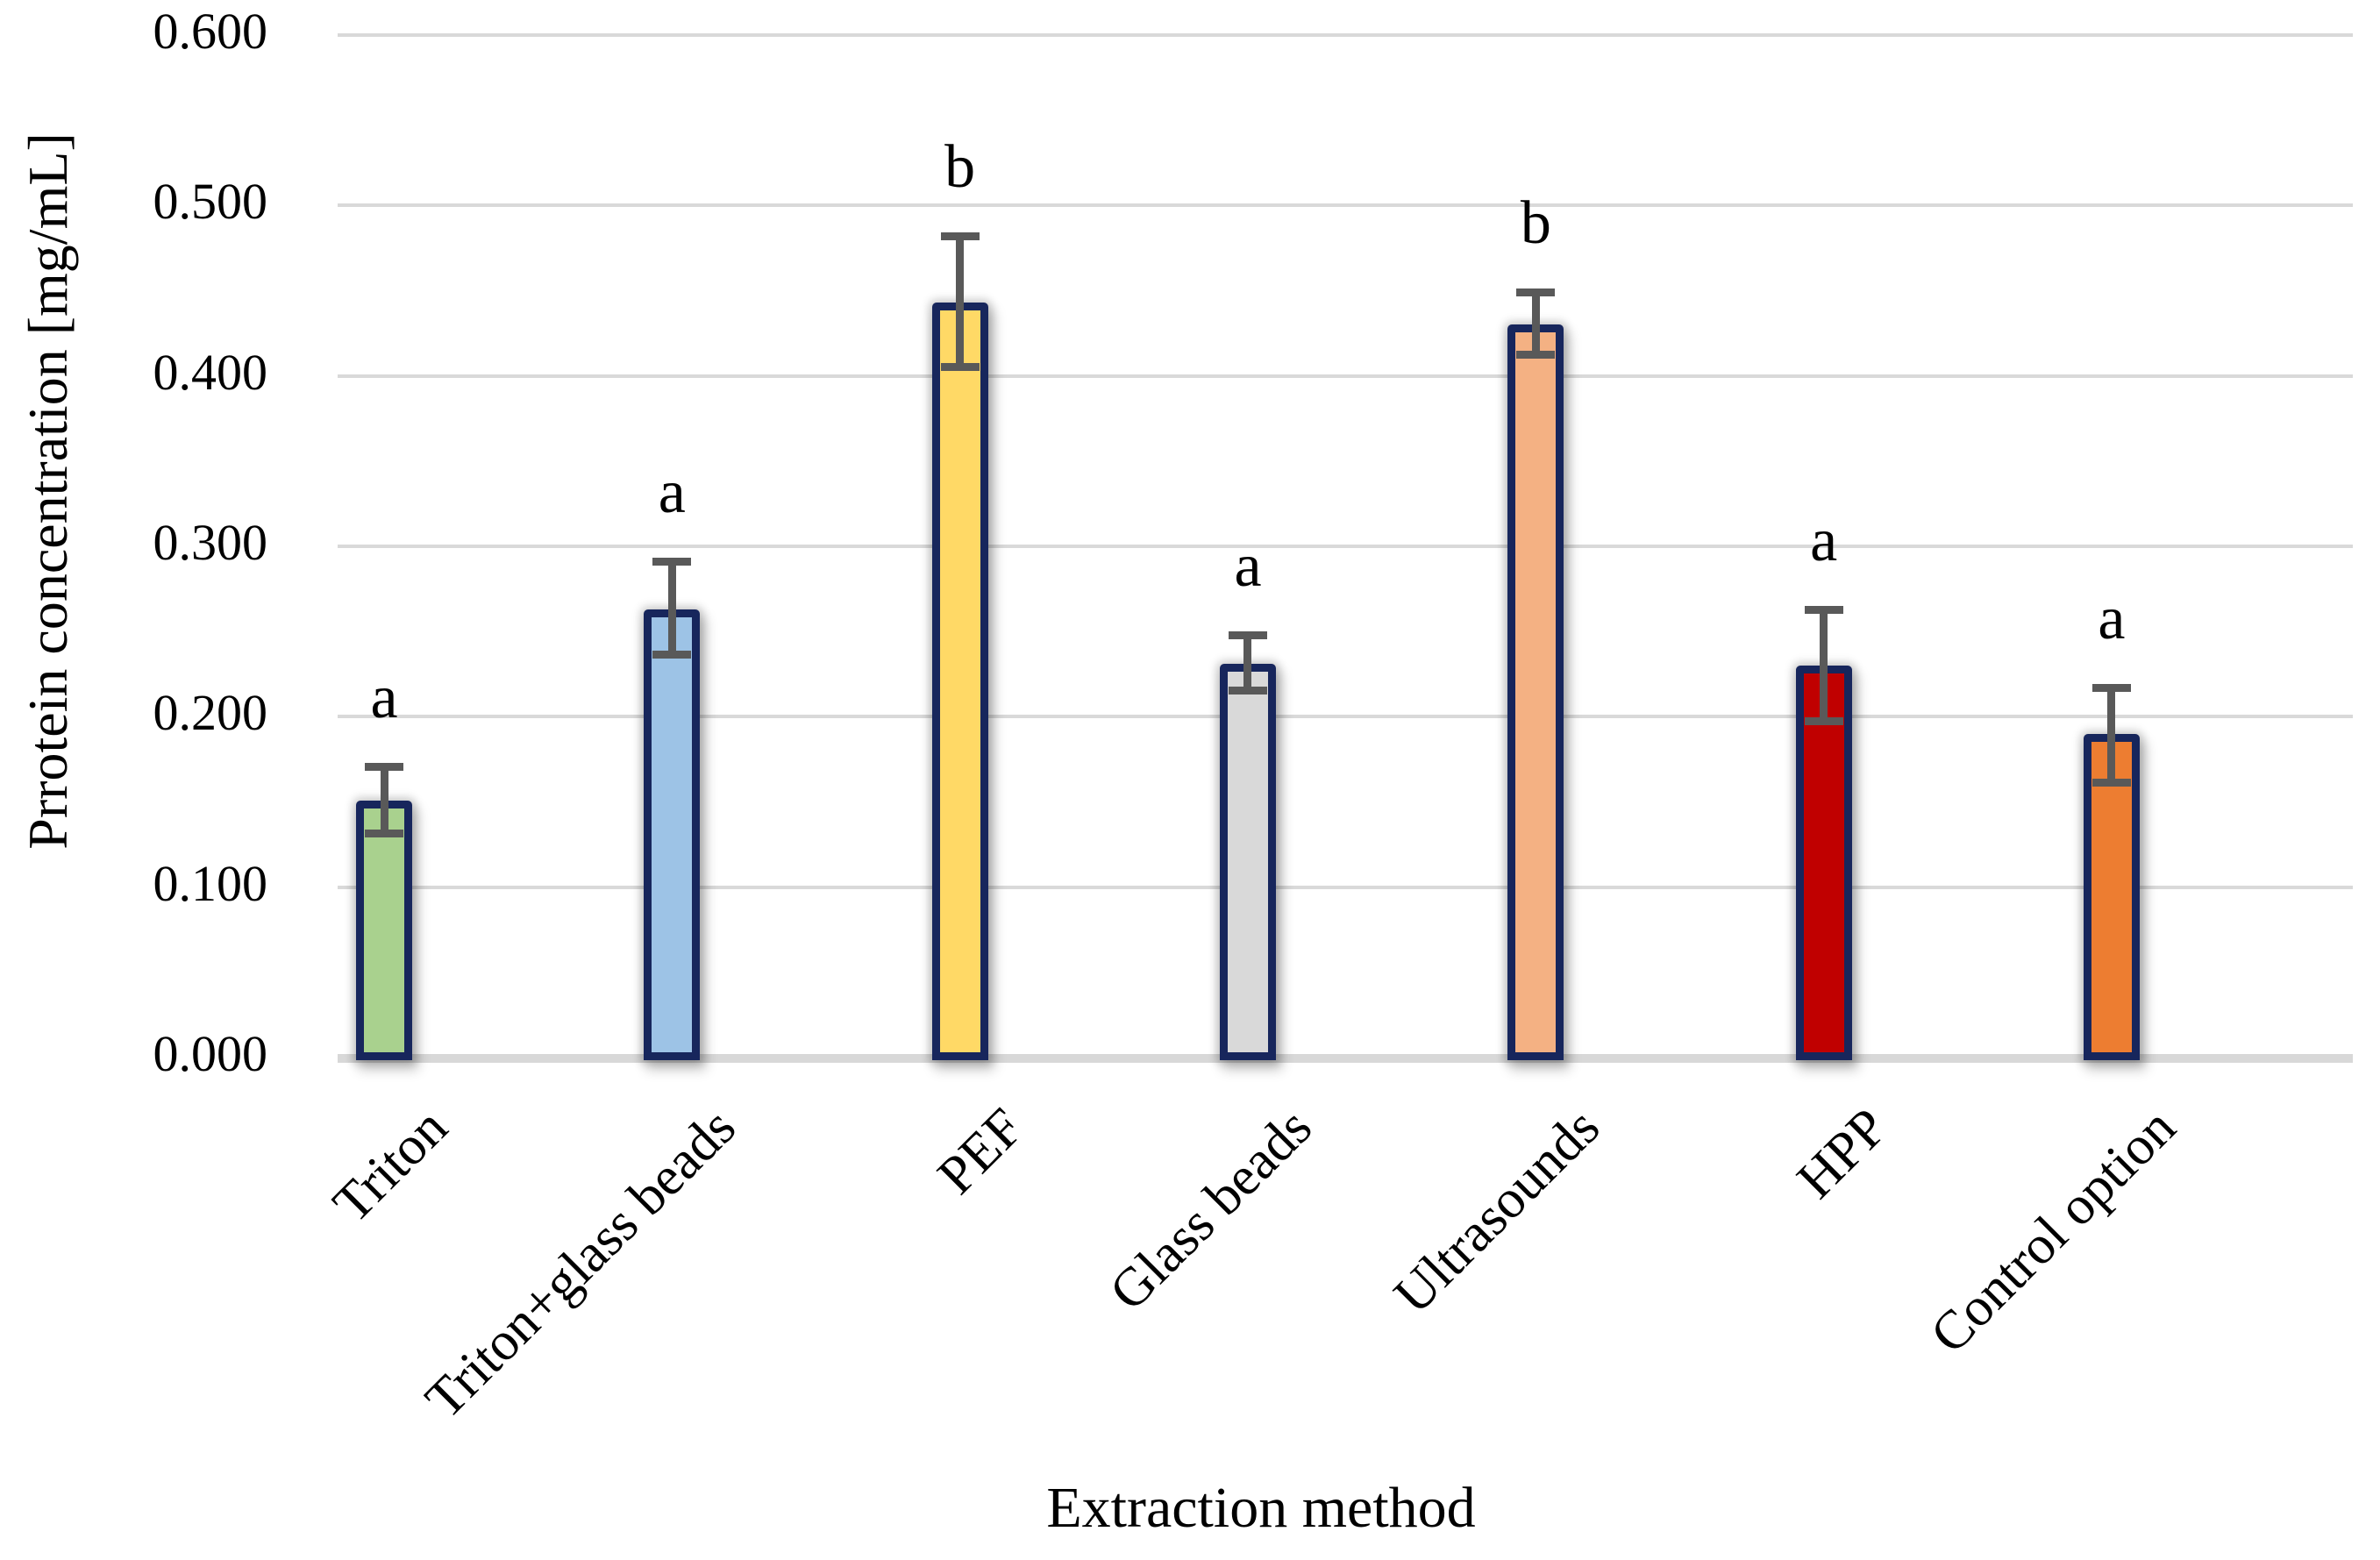 This screenshot has height=1560, width=2380. What do you see at coordinates (210, 542) in the screenshot?
I see `y-tick-label: 0.300` at bounding box center [210, 542].